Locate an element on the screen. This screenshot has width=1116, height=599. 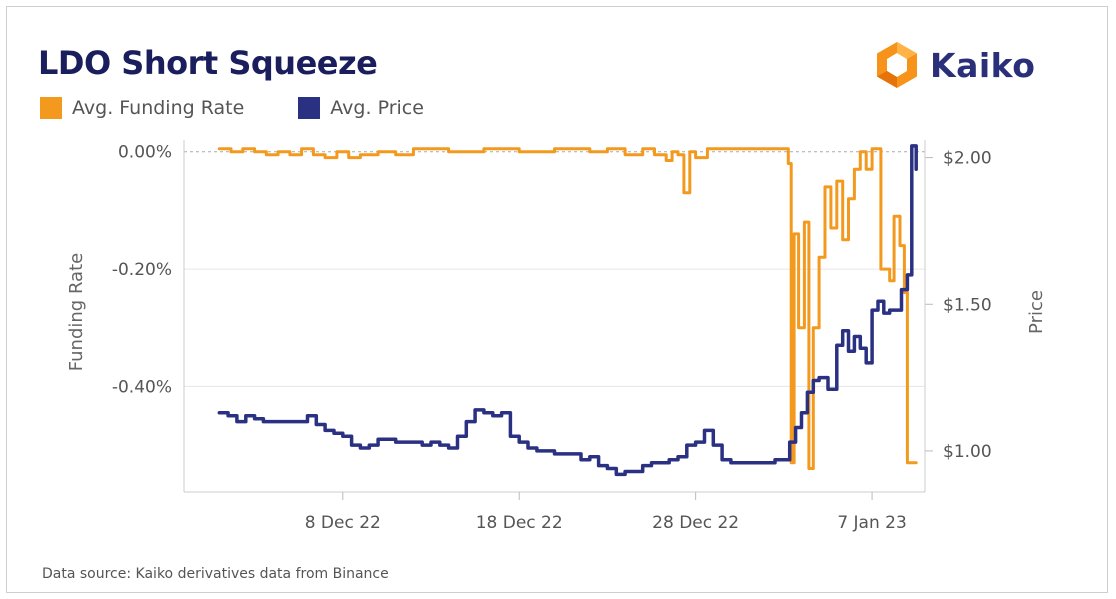
legend: Avg. Funding Rate Avg. Price is located at coordinates (259, 108).